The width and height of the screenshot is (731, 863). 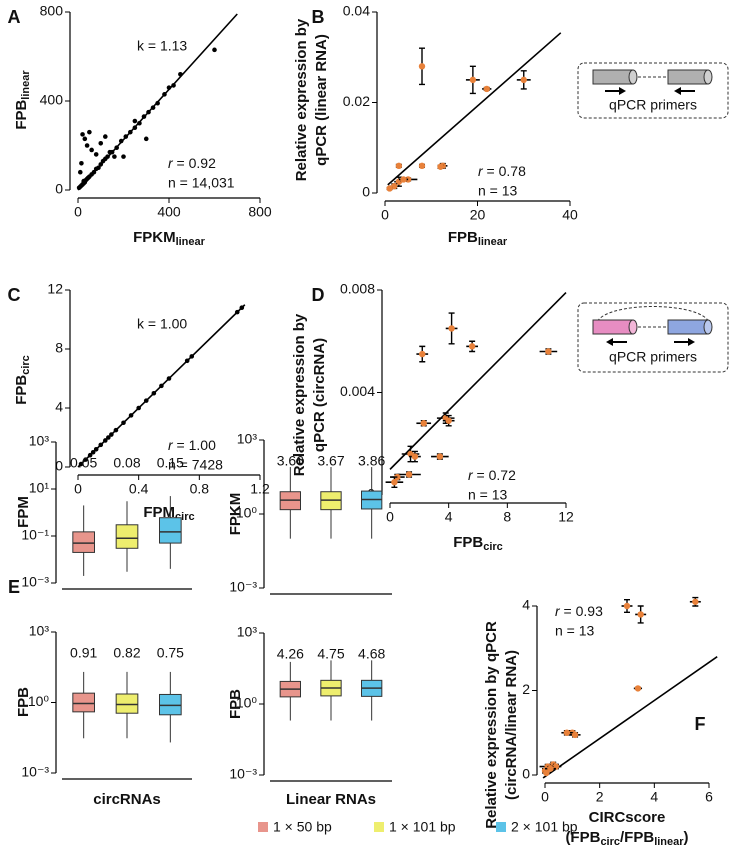 What do you see at coordinates (301, 99) in the screenshot?
I see `axis-label: Relative expression by` at bounding box center [301, 99].